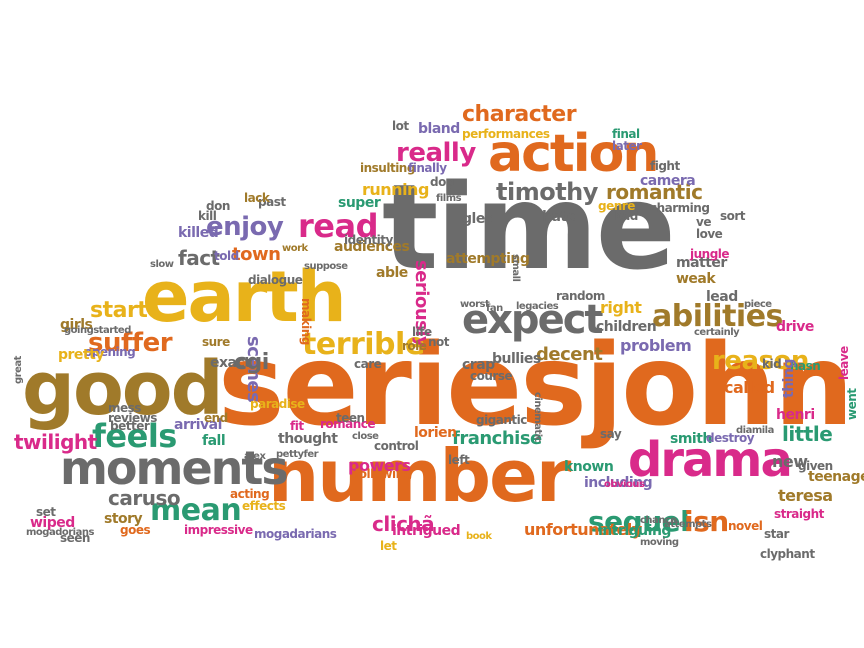 This screenshot has height=648, width=864. What do you see at coordinates (706, 521) in the screenshot?
I see `word-isn: isn` at bounding box center [706, 521].